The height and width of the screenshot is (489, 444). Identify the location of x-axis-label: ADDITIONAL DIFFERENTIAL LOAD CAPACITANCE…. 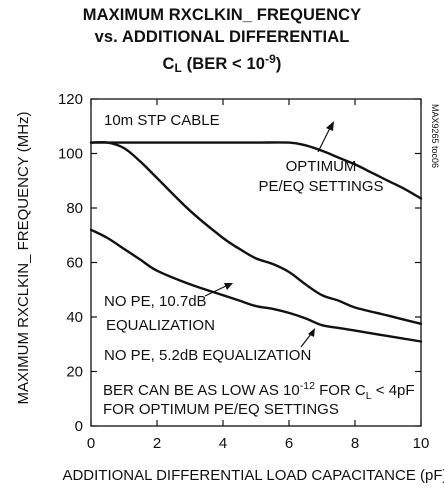
(253, 475).